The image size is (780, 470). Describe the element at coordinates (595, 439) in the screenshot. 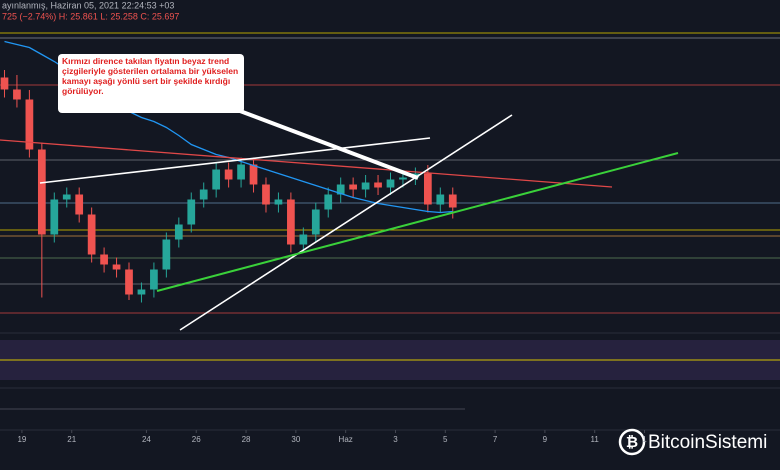

I see `x-tick-label: 11` at that location.